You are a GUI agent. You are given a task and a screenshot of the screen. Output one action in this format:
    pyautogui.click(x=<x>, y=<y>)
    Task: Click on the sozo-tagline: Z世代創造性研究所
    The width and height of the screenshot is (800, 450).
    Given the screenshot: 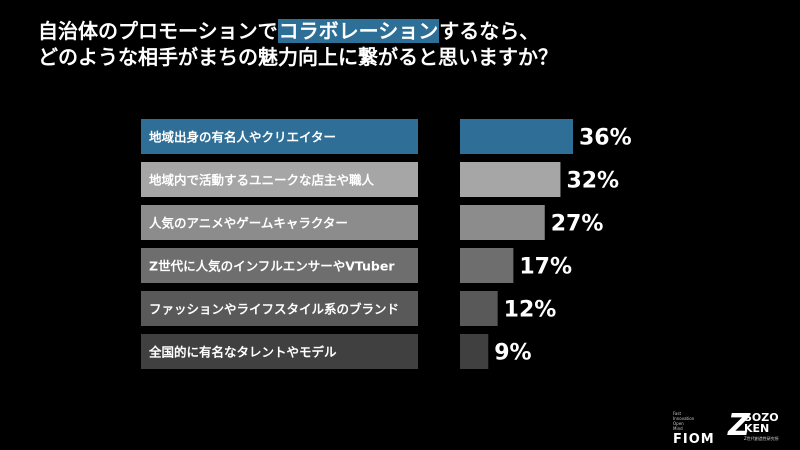 What is the action you would take?
    pyautogui.click(x=761, y=438)
    